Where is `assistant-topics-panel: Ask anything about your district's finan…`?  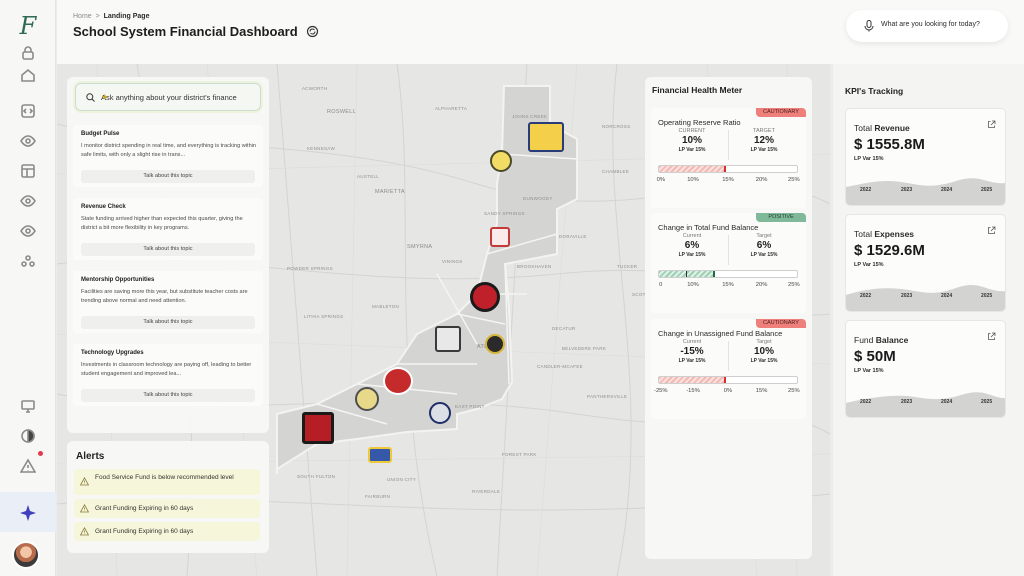 assistant-topics-panel: Ask anything about your district's finan… is located at coordinates (168, 255).